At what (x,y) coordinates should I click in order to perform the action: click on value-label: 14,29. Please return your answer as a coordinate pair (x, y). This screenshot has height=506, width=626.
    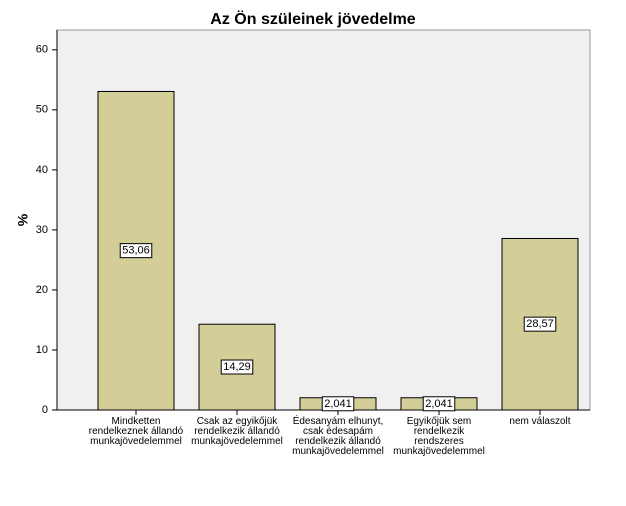
    Looking at the image, I should click on (237, 367).